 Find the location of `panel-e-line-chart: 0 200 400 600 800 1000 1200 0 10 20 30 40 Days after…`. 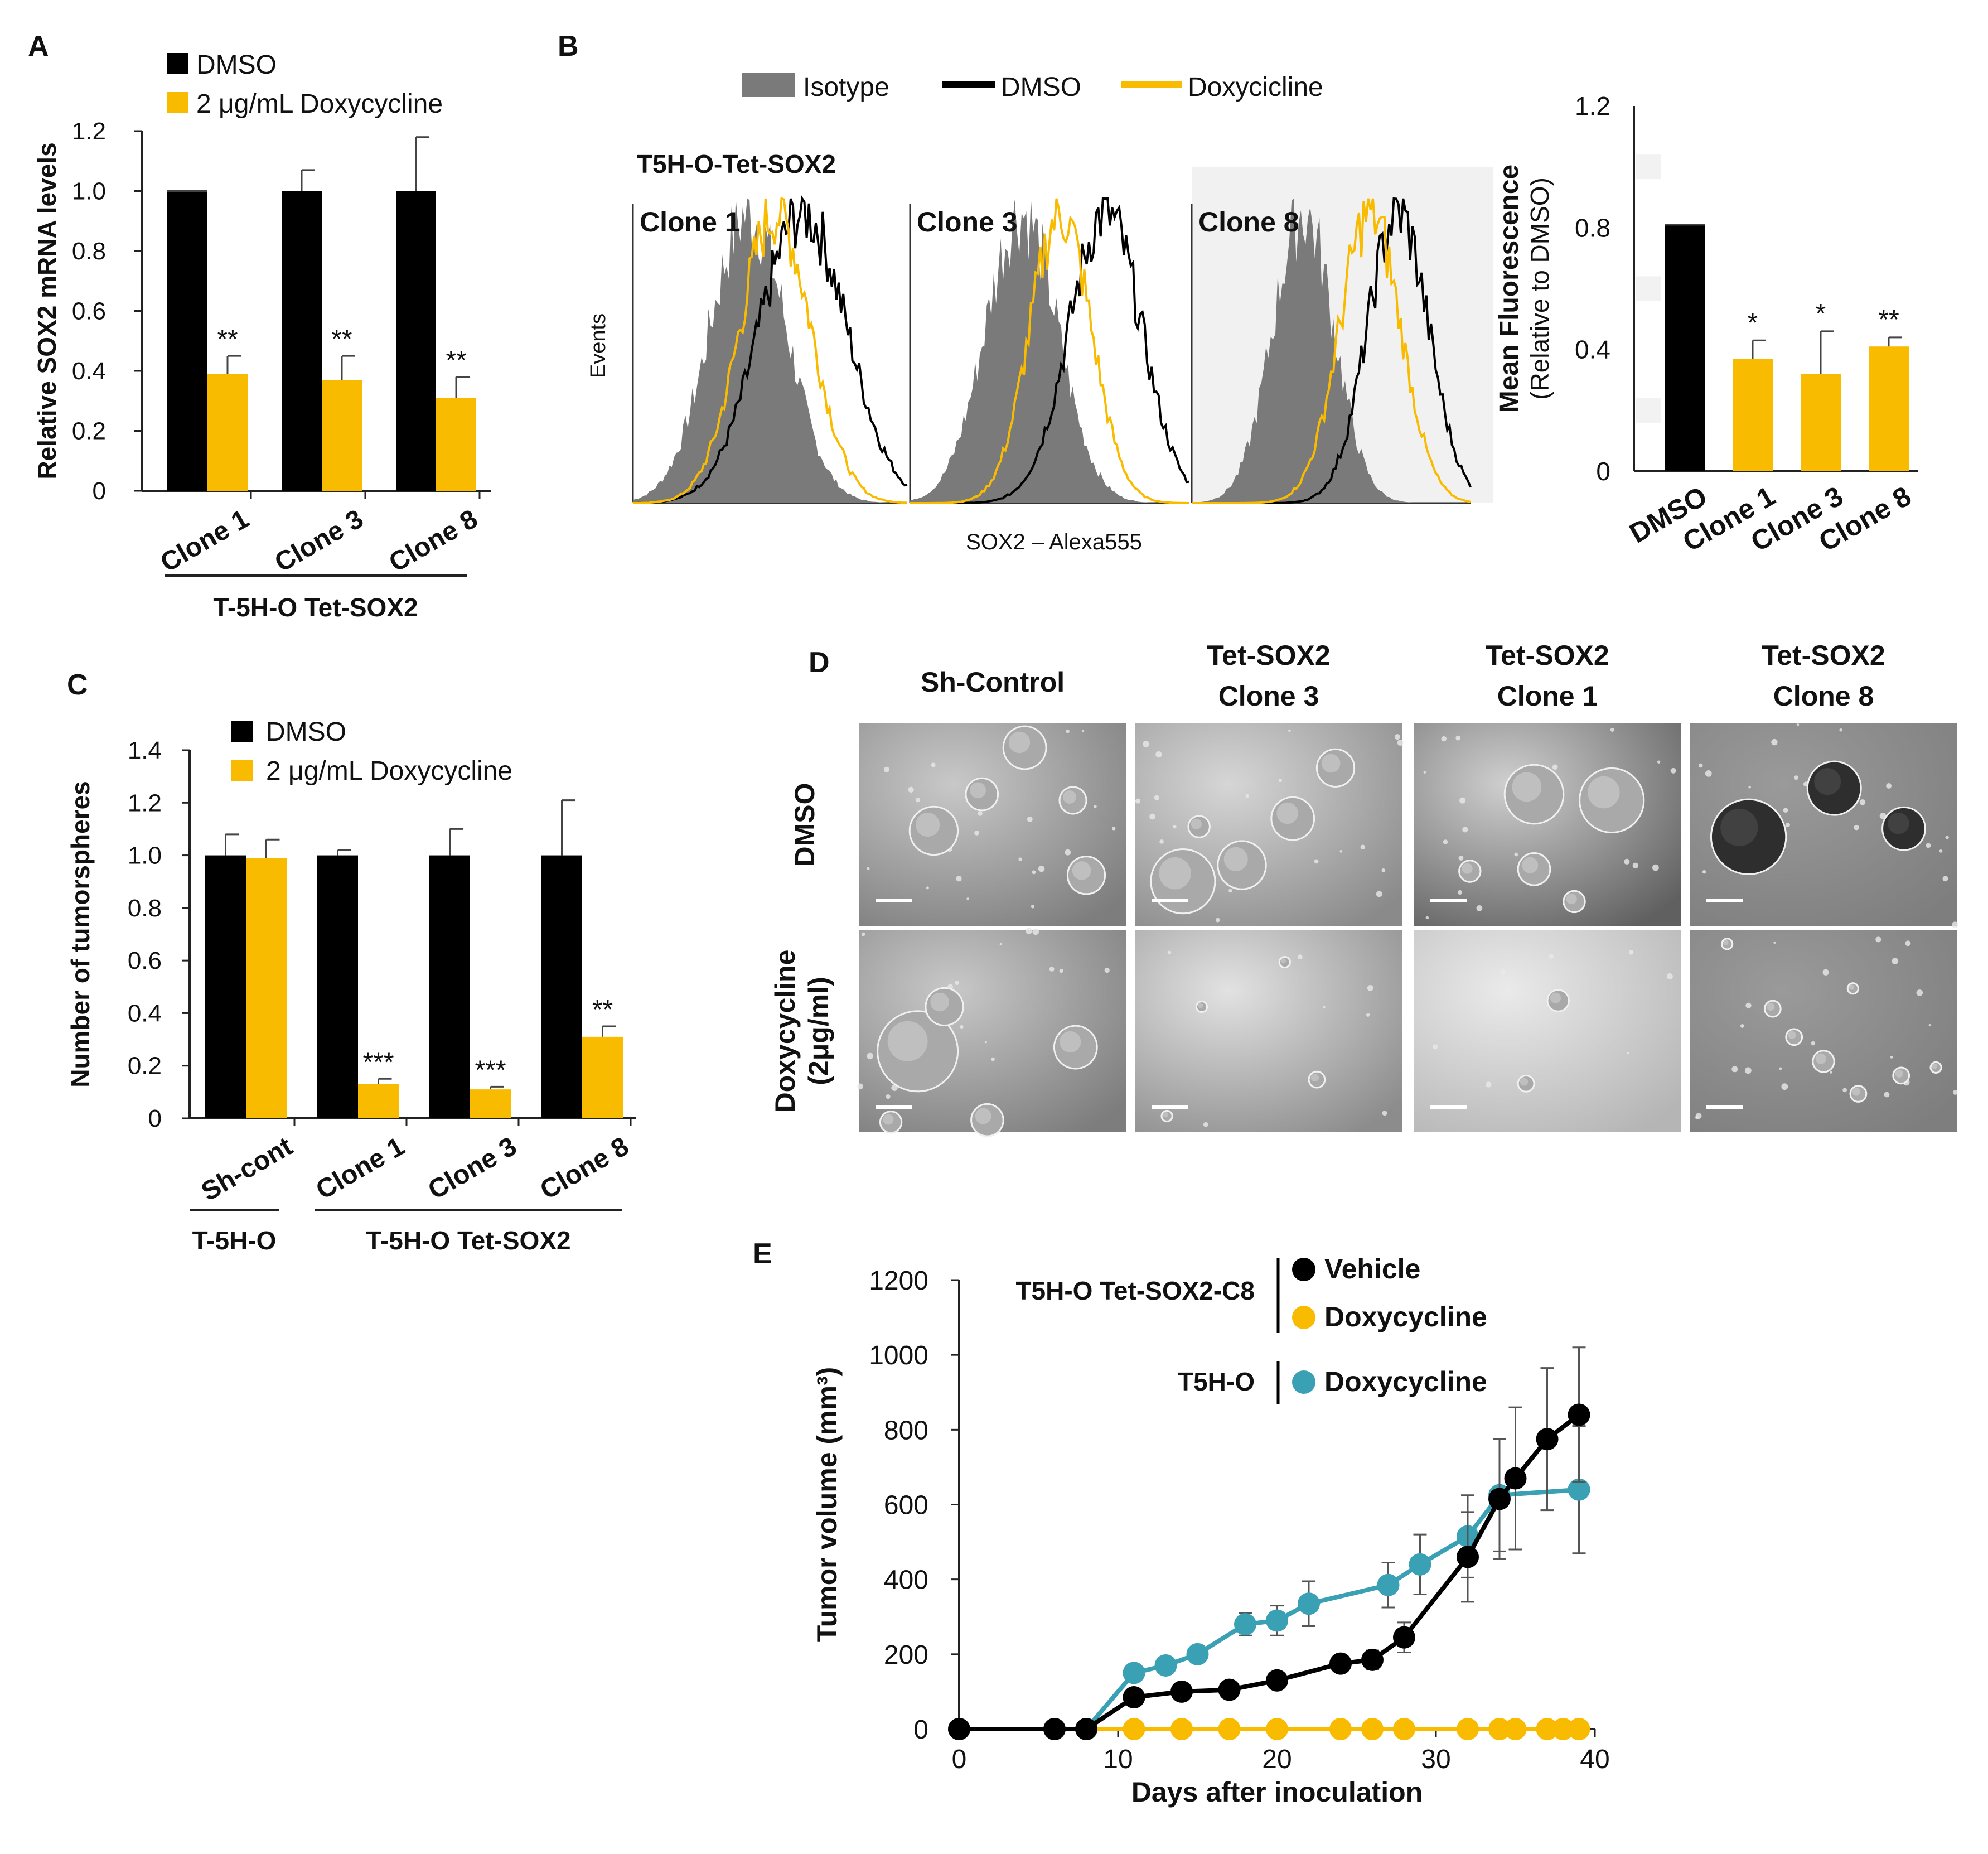

panel-e-line-chart: 0 200 400 600 800 1000 1200 0 10 20 30 40 Days after… is located at coordinates (1211, 1530).